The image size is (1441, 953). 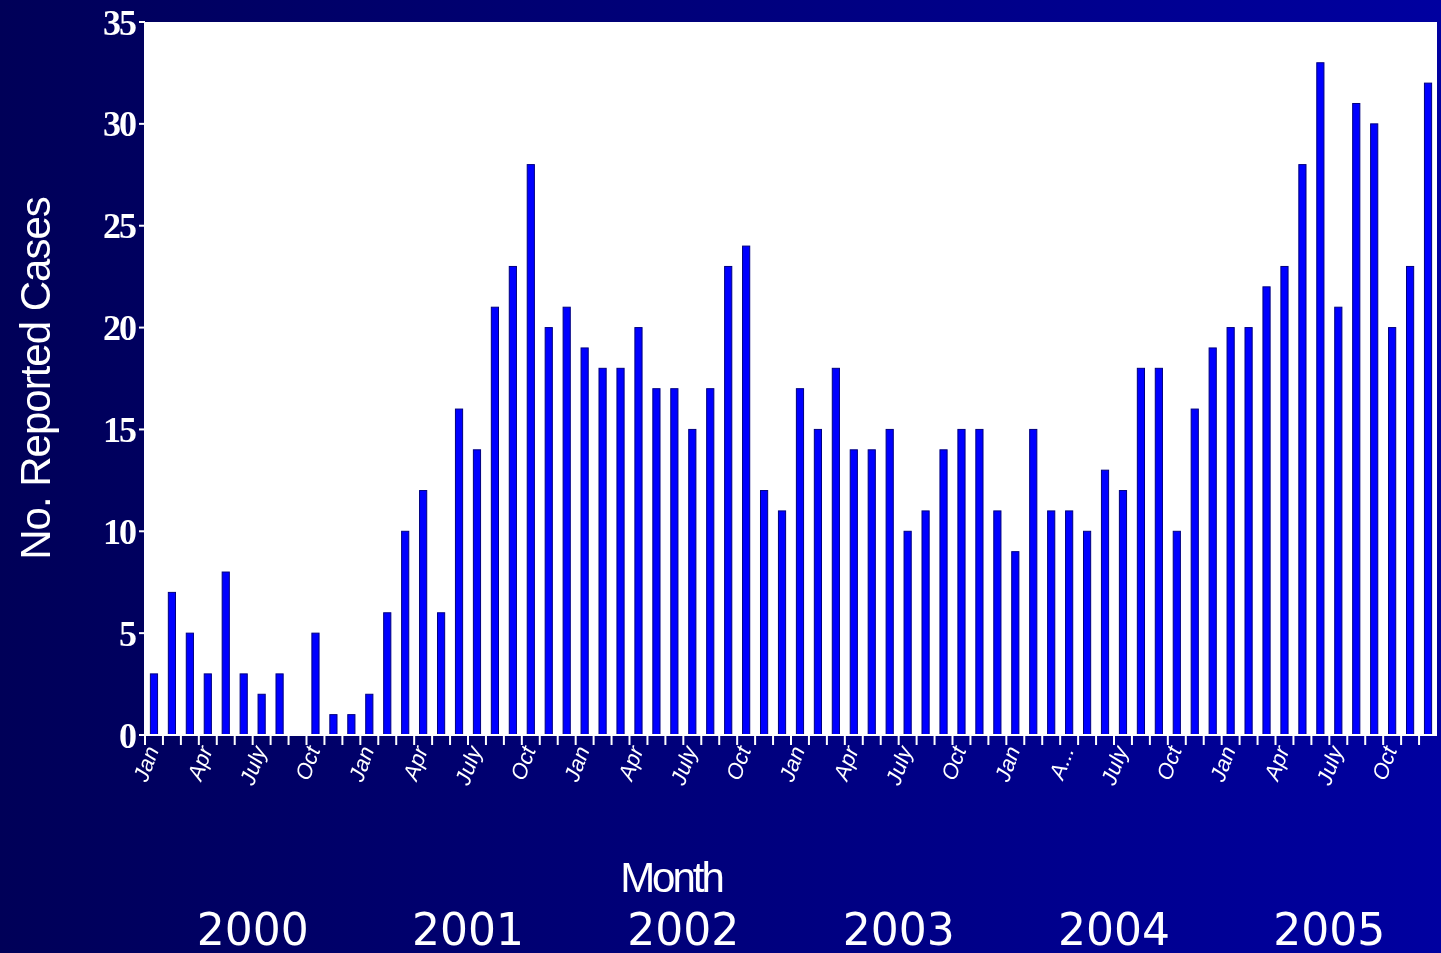 I want to click on text: 2002, so click(x=683, y=928).